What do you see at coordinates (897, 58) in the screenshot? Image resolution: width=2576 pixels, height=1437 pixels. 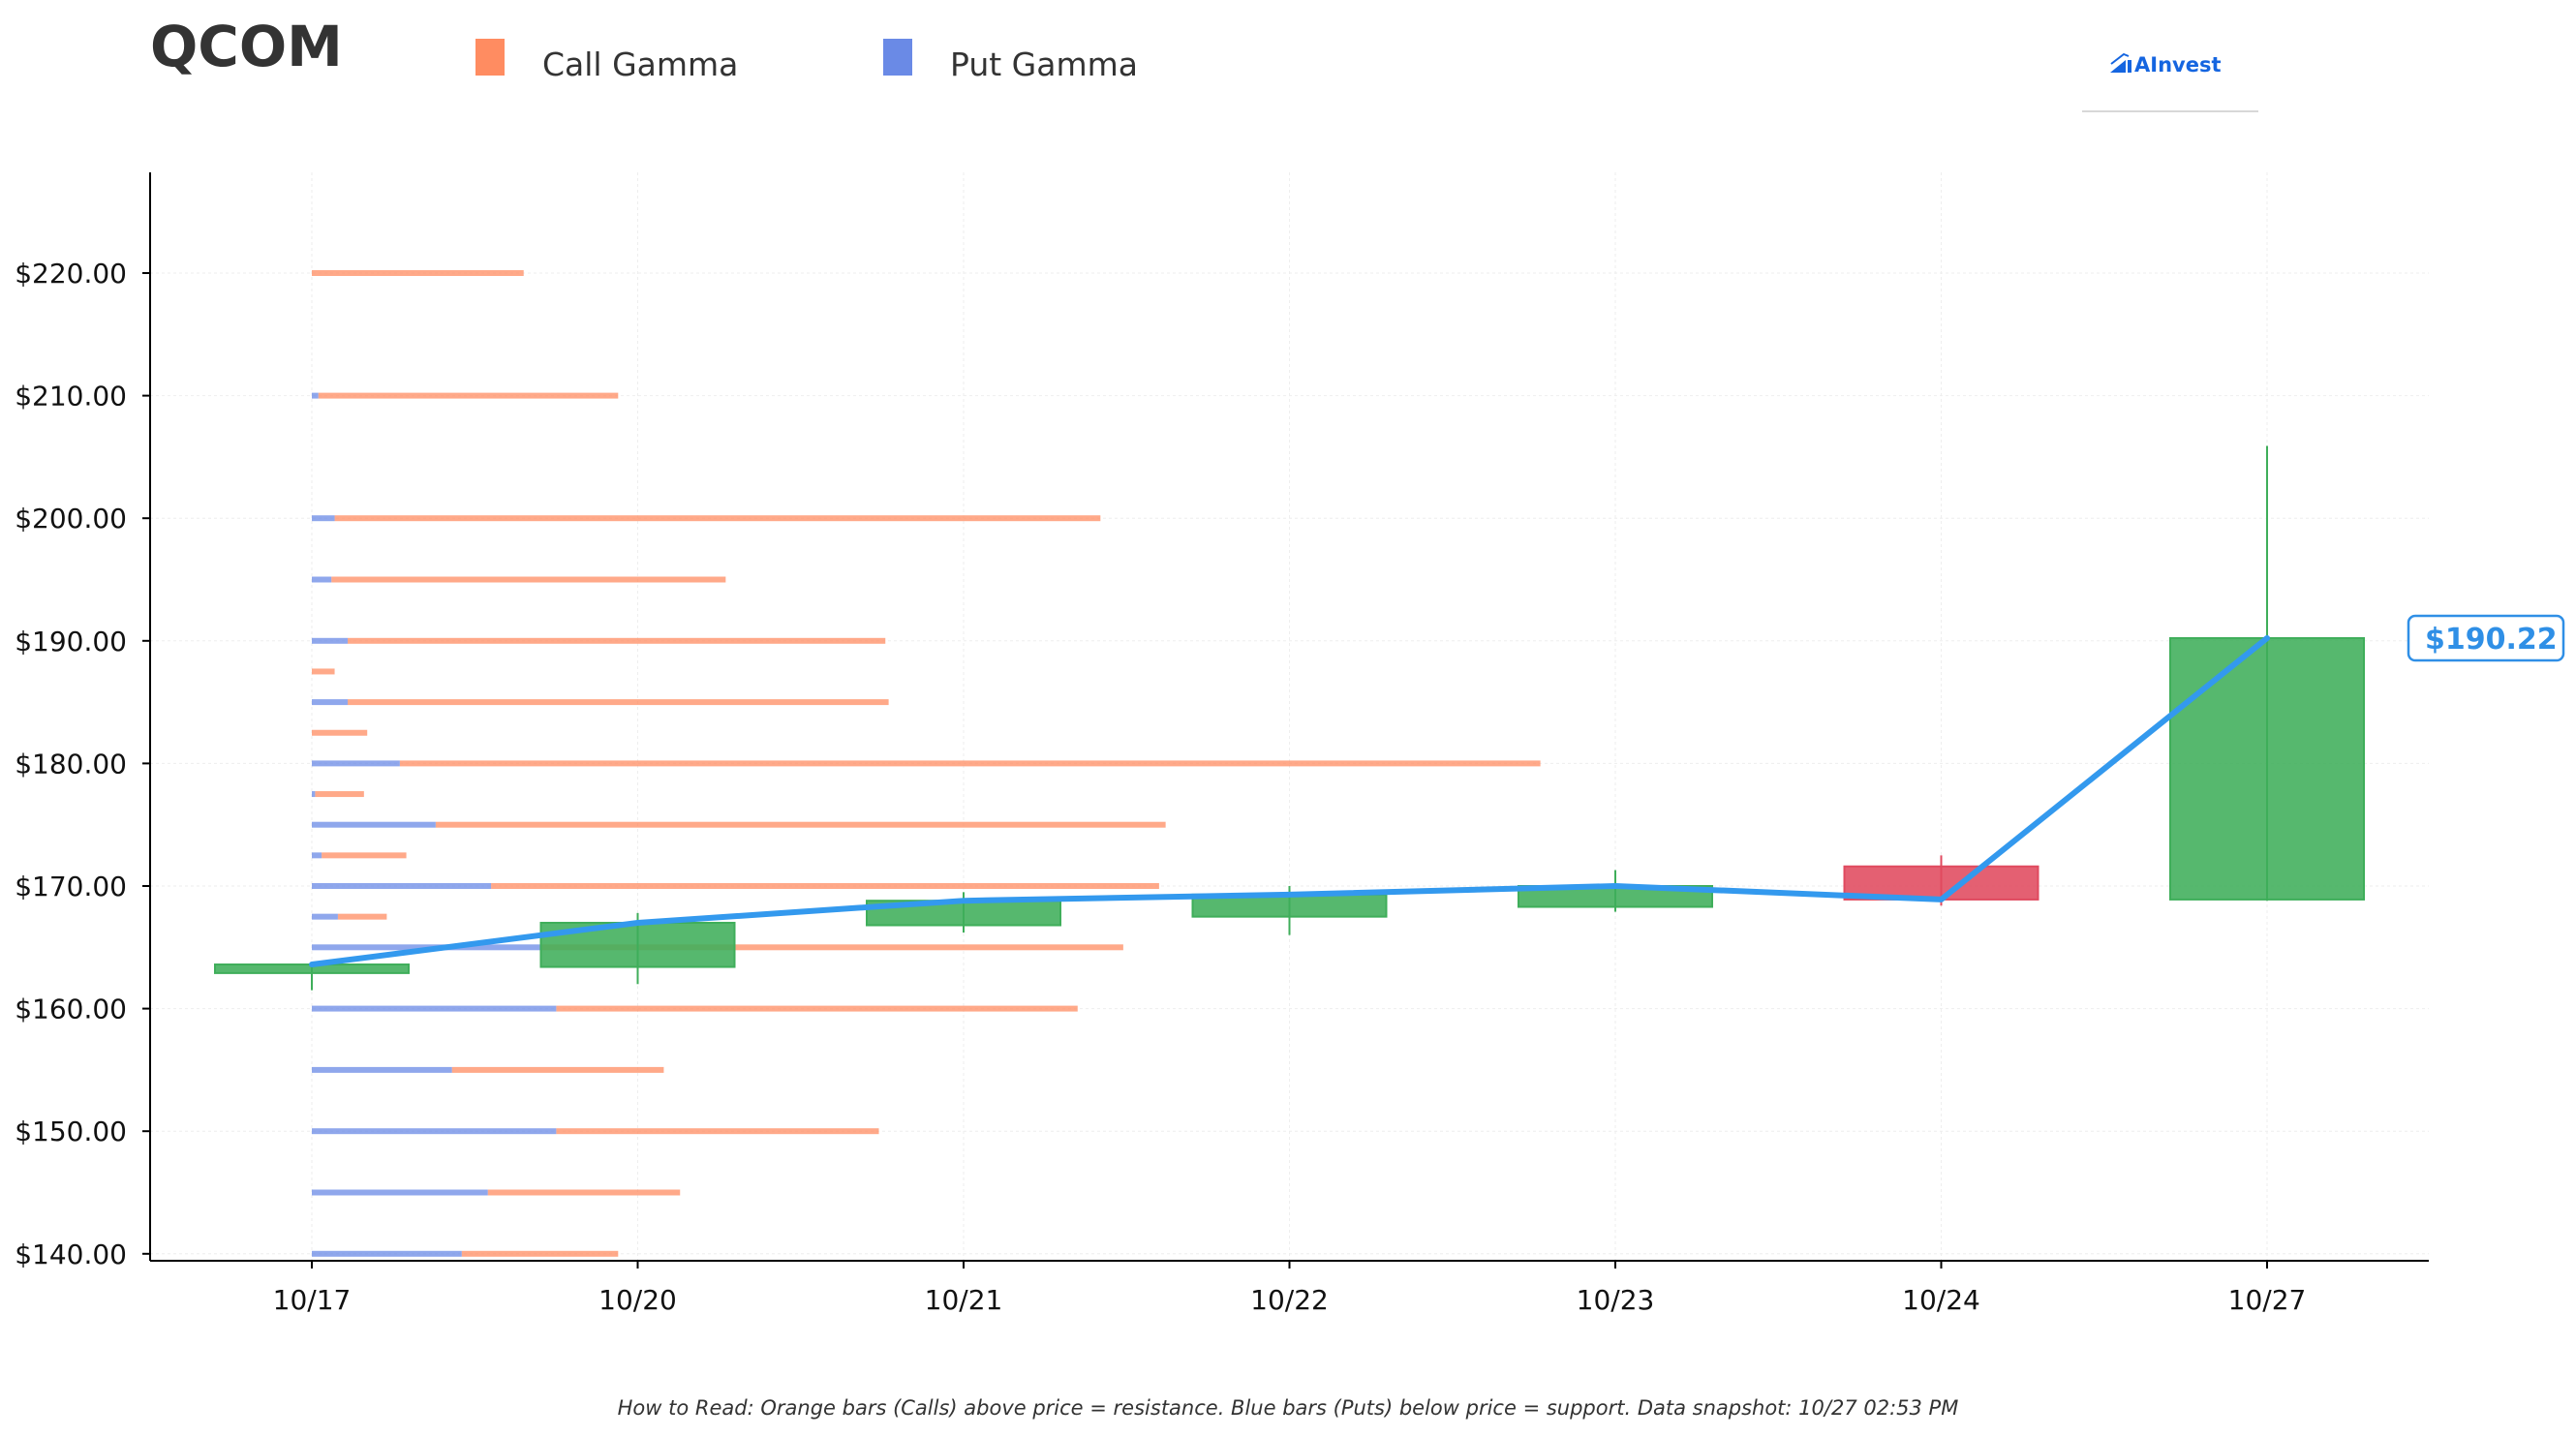 I see `put-gamma-swatch` at bounding box center [897, 58].